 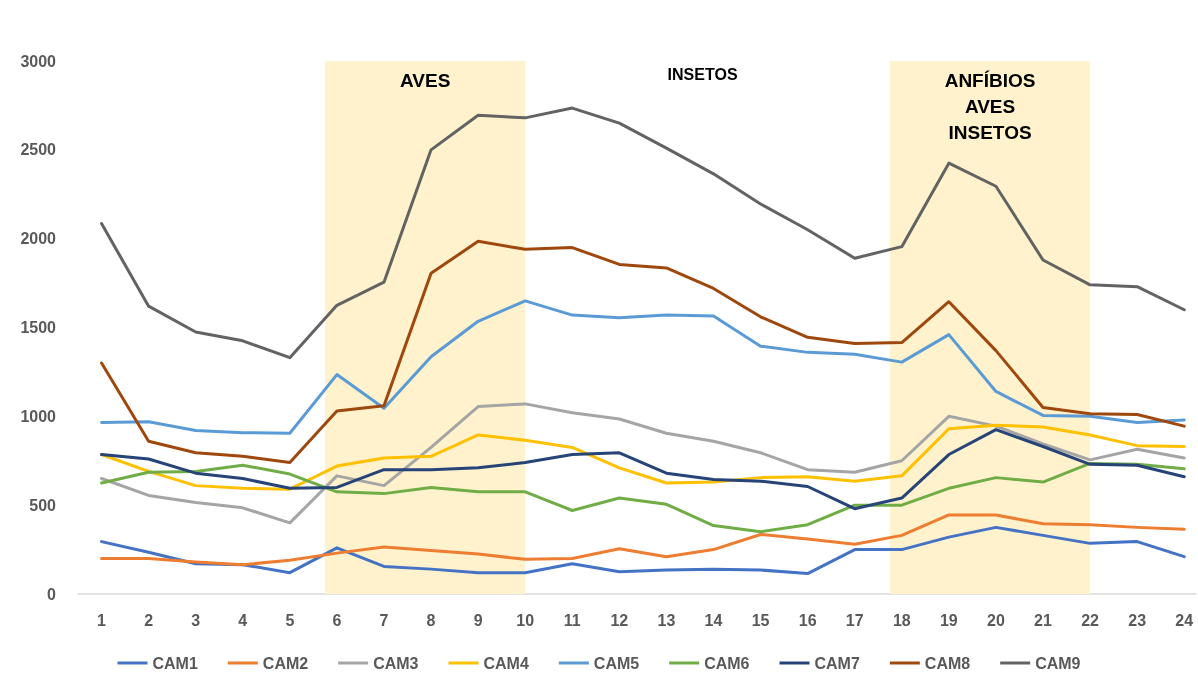 What do you see at coordinates (572, 620) in the screenshot?
I see `x-tick-label: 11` at bounding box center [572, 620].